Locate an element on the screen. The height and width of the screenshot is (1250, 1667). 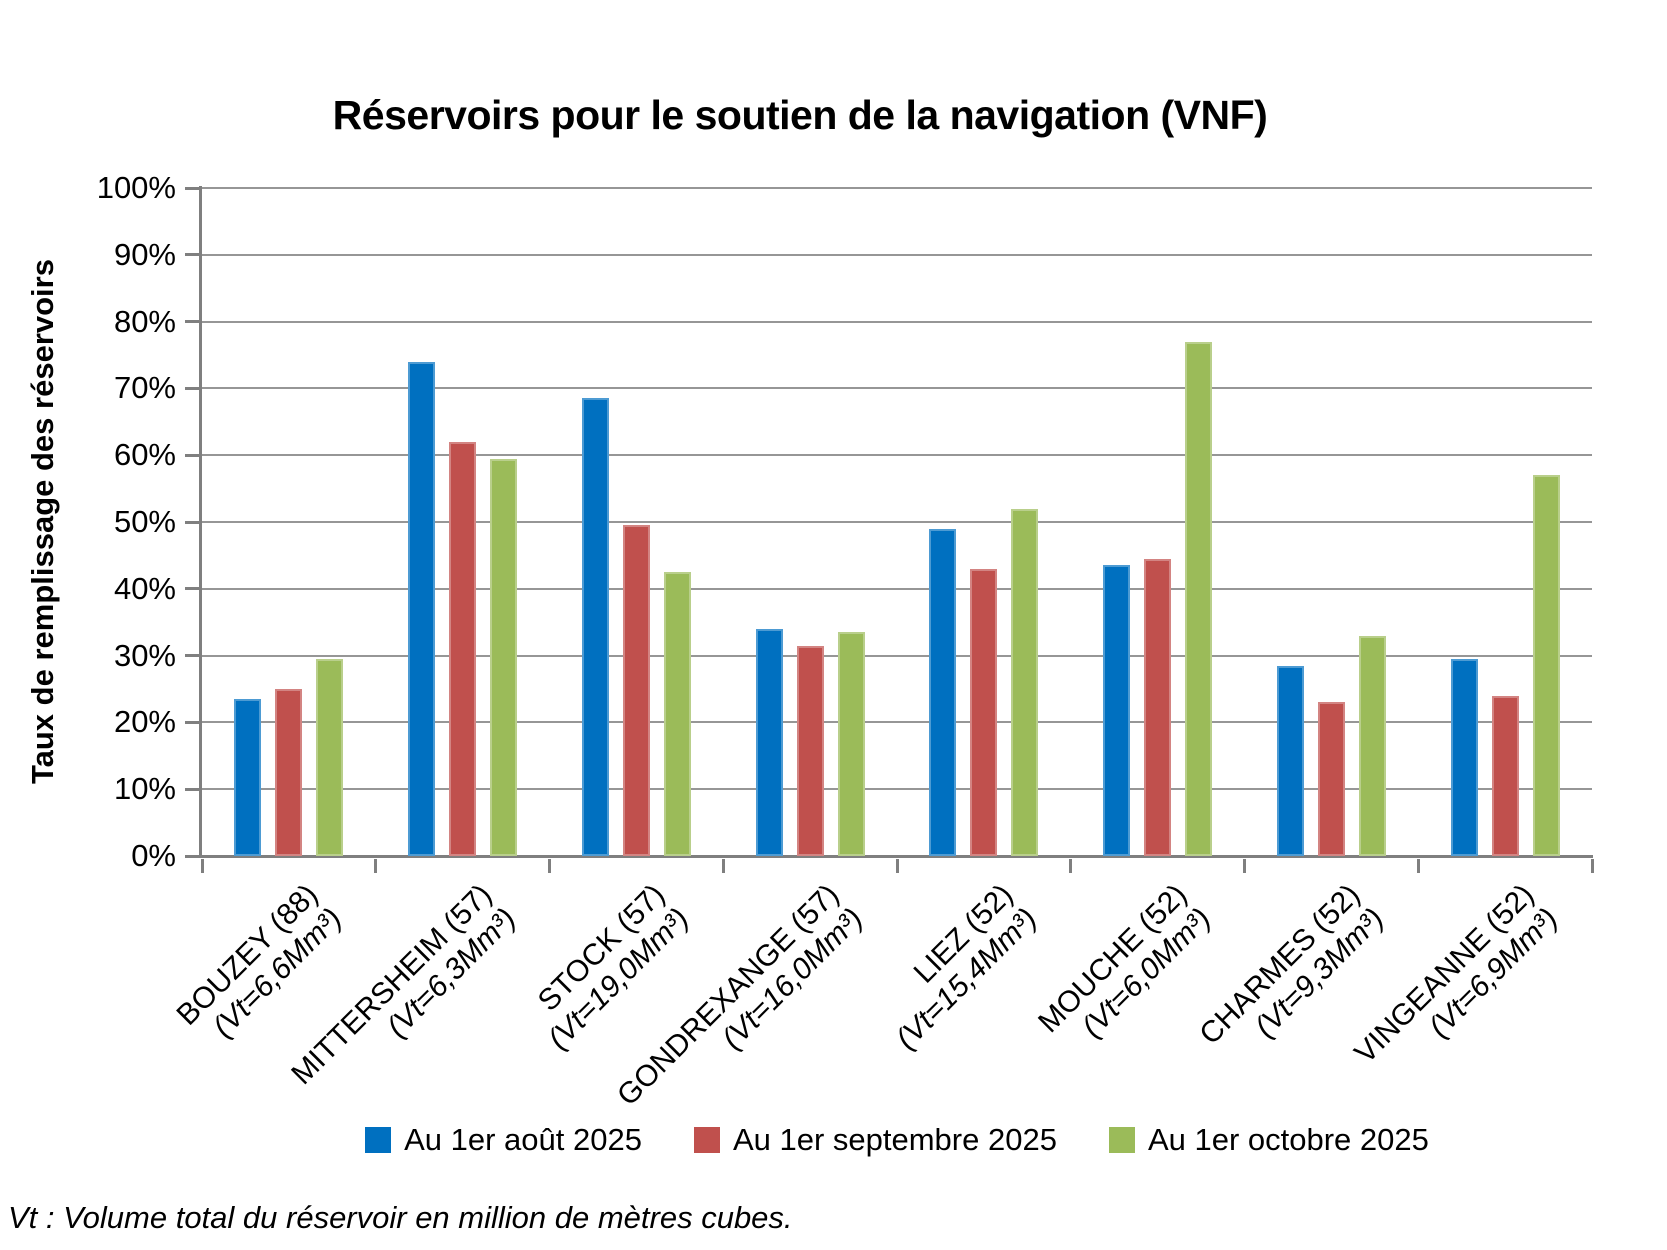
bar-series0-cat0 is located at coordinates (248, 777).